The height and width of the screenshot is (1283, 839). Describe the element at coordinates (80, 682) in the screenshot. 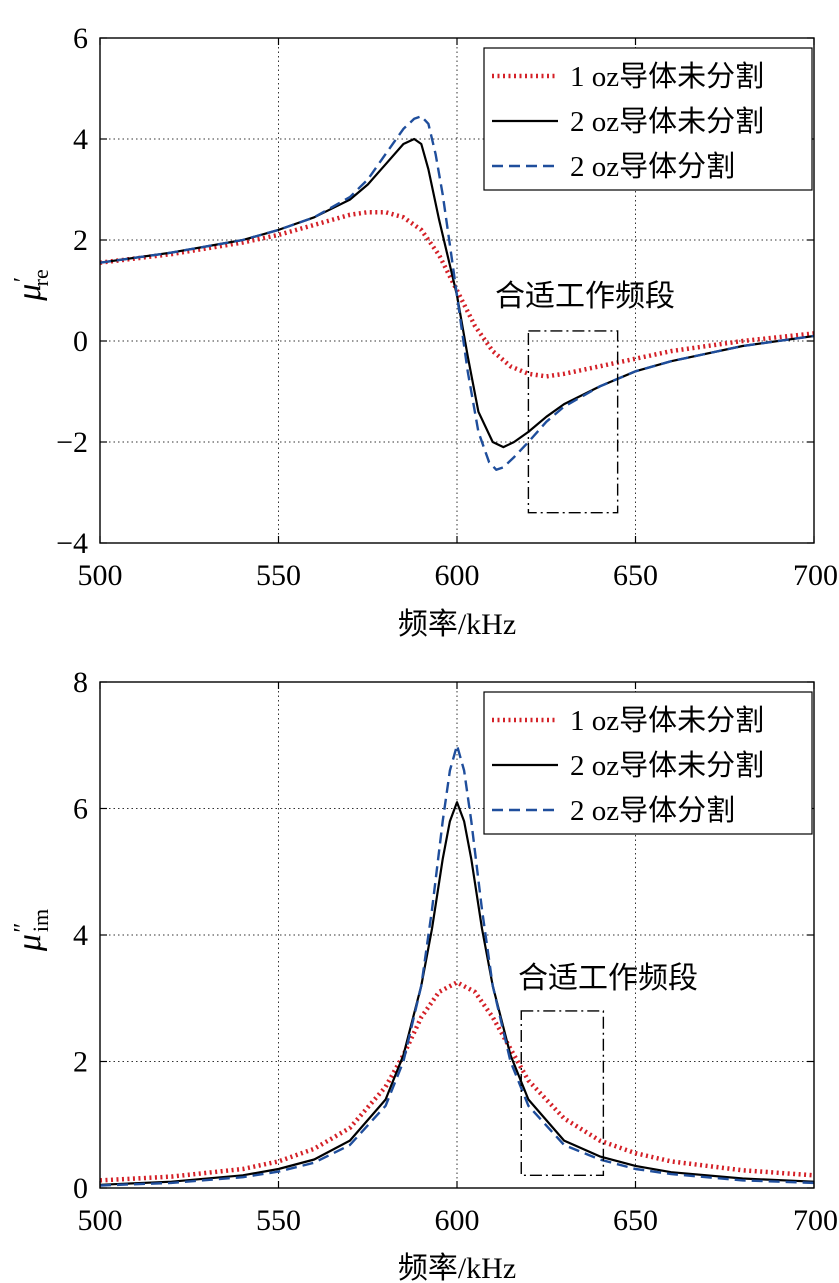

I see `y-tick-label: 8` at that location.